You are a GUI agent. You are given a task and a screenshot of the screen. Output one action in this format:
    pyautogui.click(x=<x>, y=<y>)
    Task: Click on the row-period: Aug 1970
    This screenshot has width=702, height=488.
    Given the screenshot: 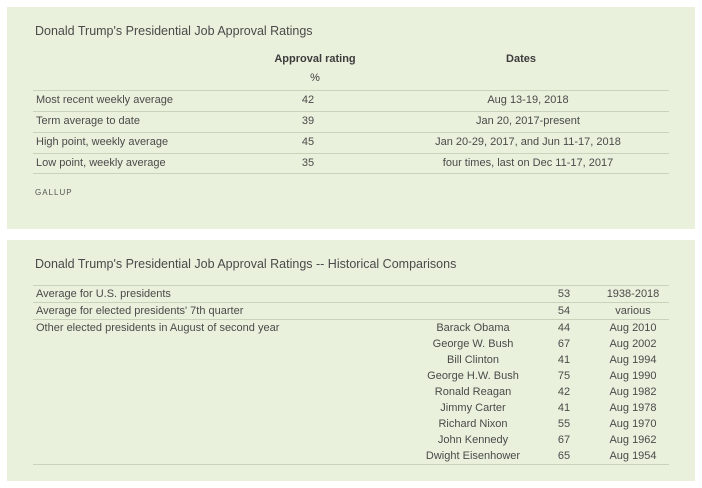 What is the action you would take?
    pyautogui.click(x=633, y=424)
    